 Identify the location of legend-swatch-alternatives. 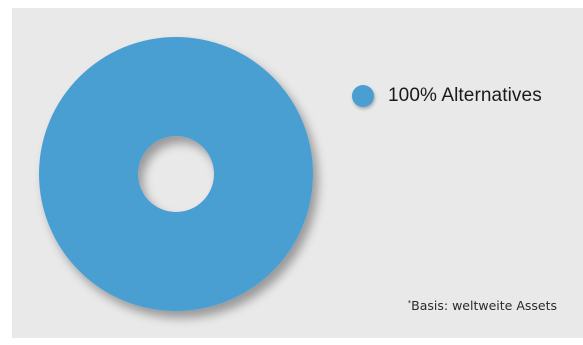
(363, 96).